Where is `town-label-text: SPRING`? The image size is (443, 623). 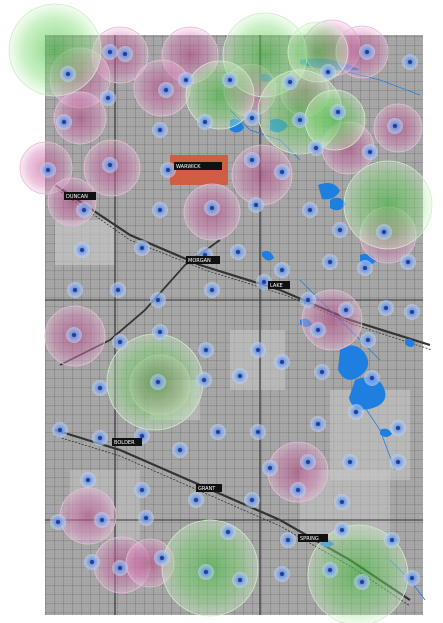
town-label-text: SPRING is located at coordinates (309, 539).